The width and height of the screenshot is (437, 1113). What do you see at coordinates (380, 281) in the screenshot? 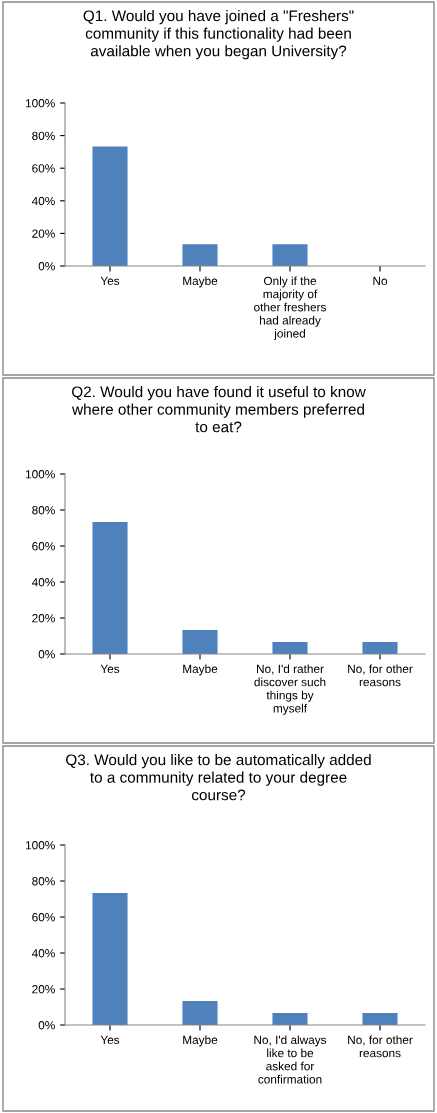
I see `x-tick-label: No` at bounding box center [380, 281].